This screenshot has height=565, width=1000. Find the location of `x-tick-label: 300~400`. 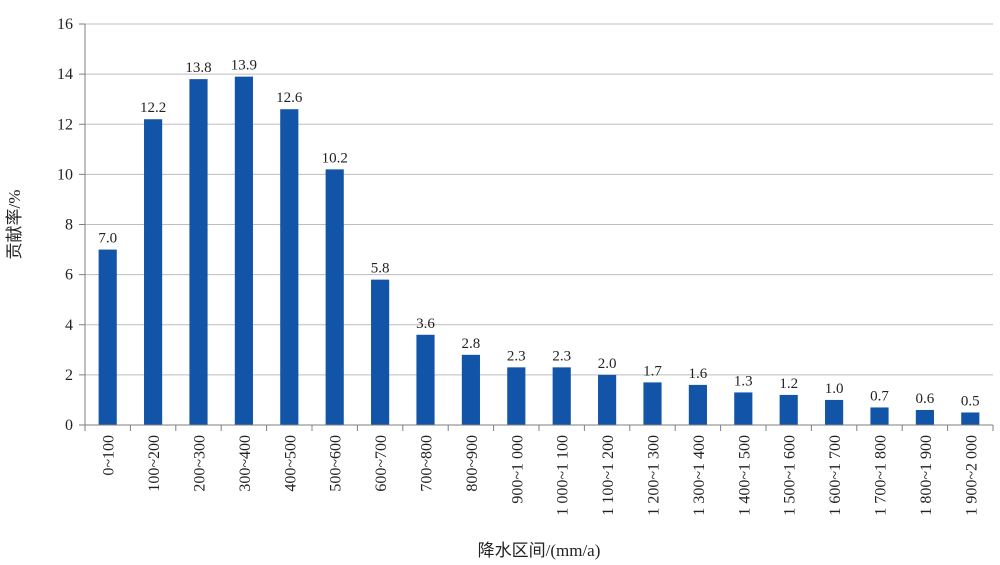

x-tick-label: 300~400 is located at coordinates (245, 463).